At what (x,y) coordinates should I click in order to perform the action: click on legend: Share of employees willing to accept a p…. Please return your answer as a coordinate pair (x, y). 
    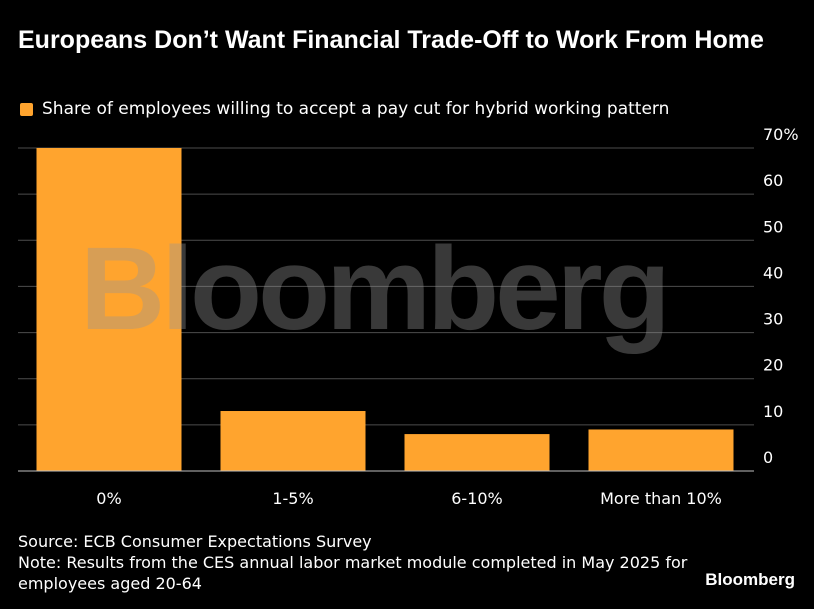
    Looking at the image, I should click on (343, 109).